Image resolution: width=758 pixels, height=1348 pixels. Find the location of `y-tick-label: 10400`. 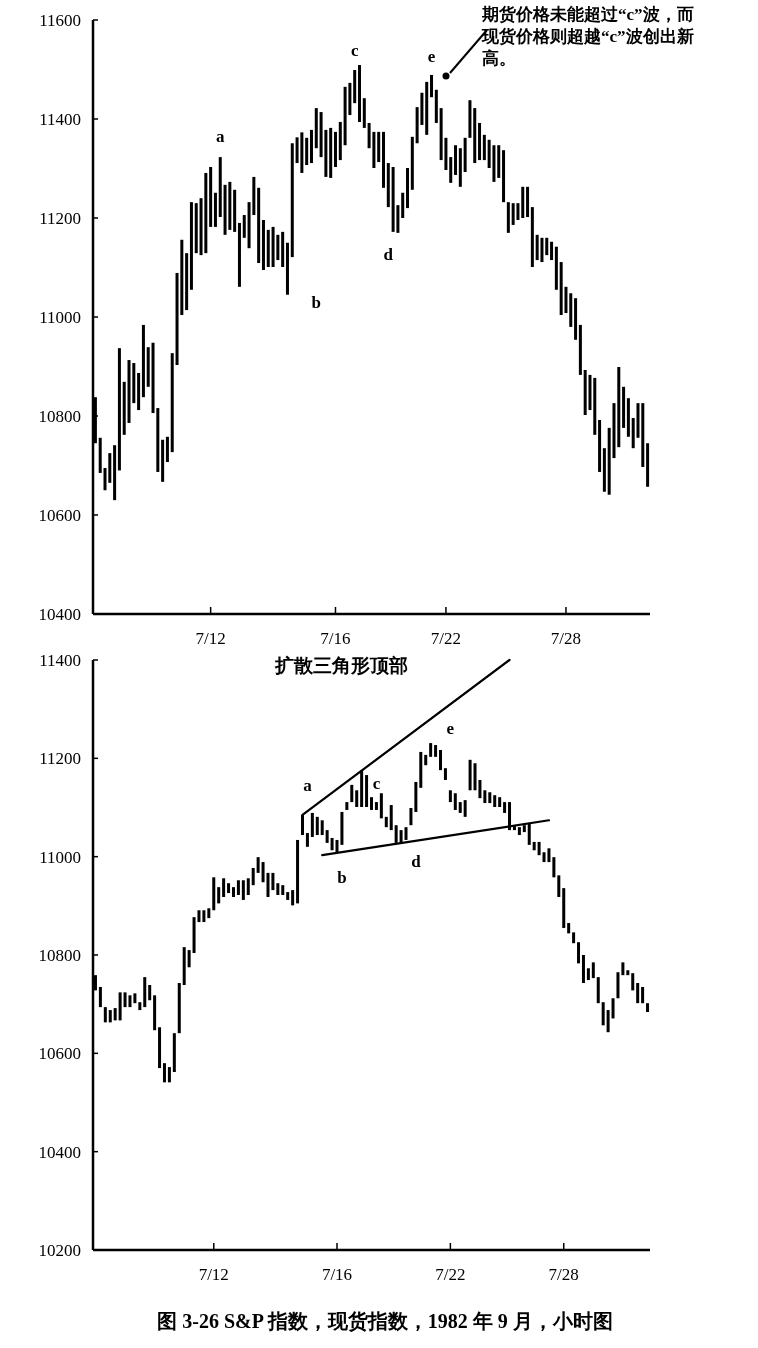

y-tick-label: 10400 is located at coordinates (59, 1152).